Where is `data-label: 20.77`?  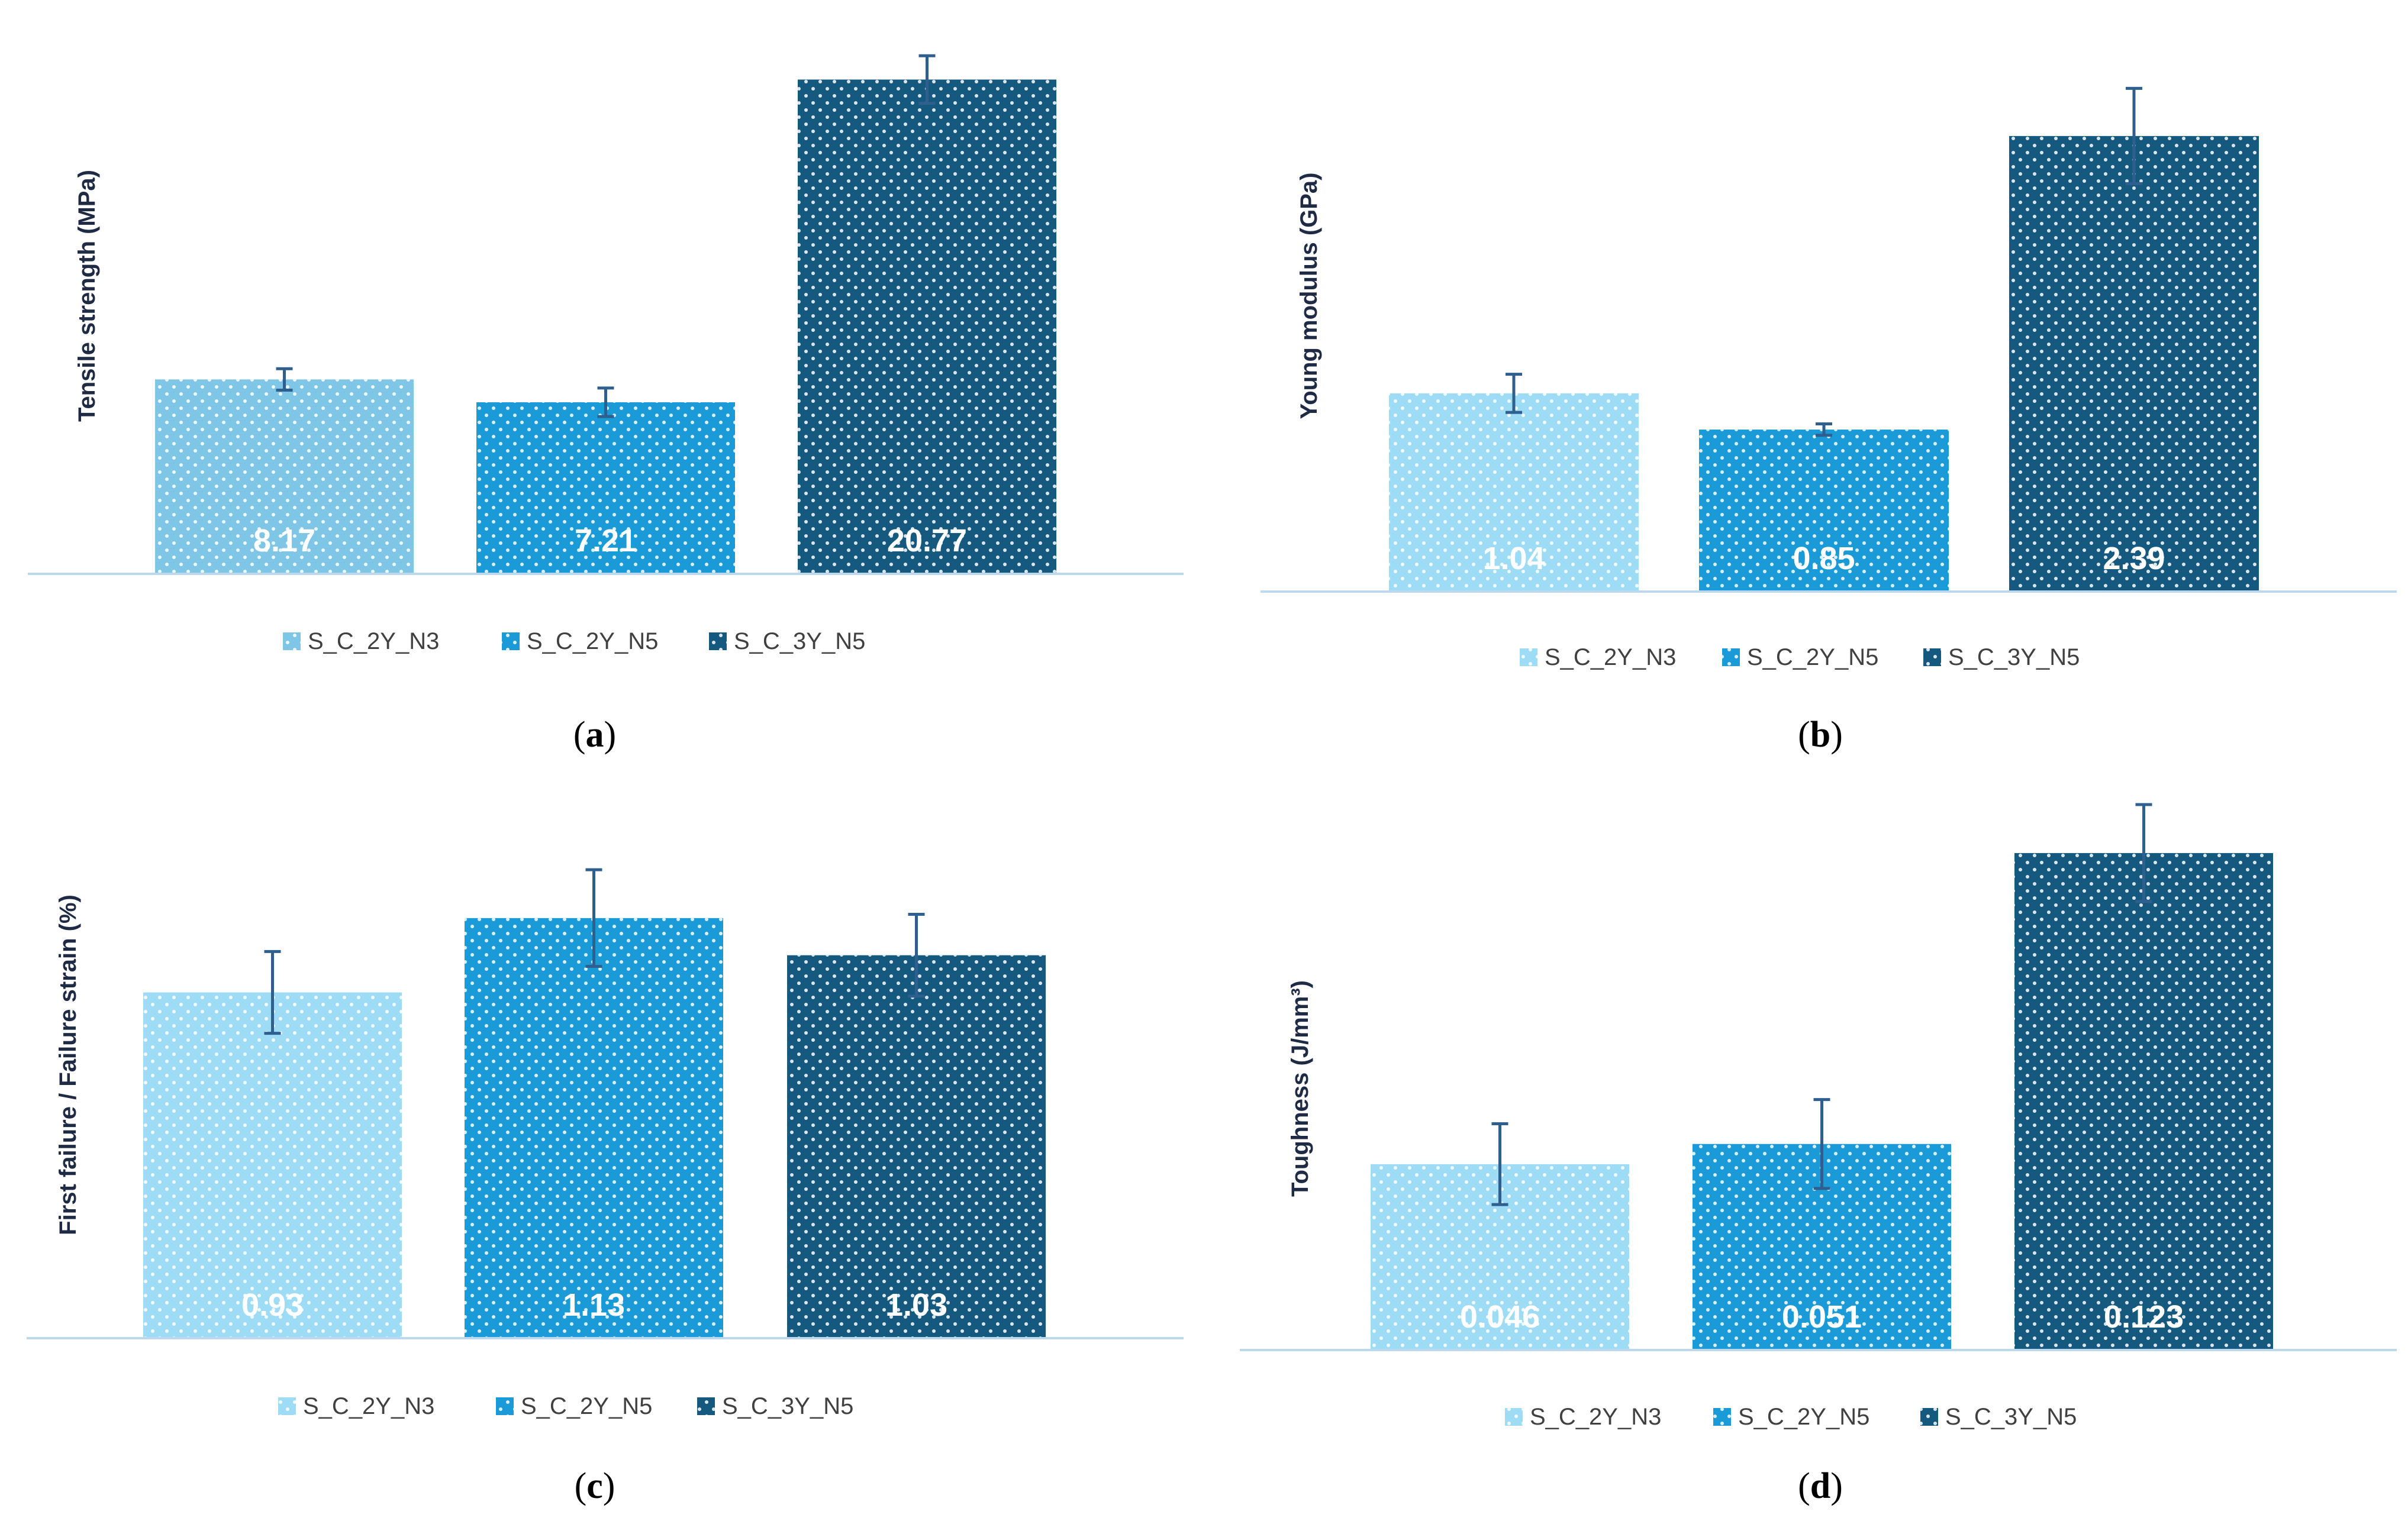 data-label: 20.77 is located at coordinates (927, 540).